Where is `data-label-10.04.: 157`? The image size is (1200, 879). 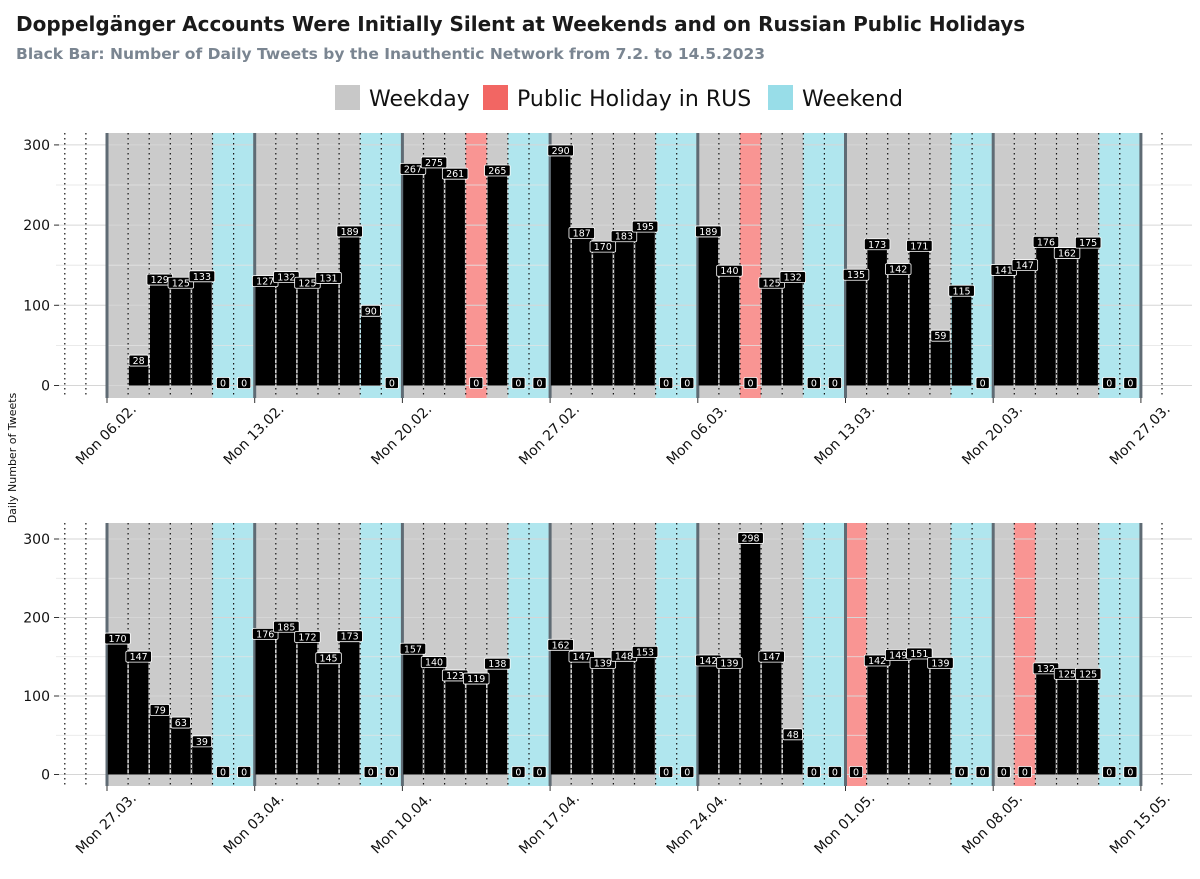 data-label-10.04.: 157 is located at coordinates (413, 649).